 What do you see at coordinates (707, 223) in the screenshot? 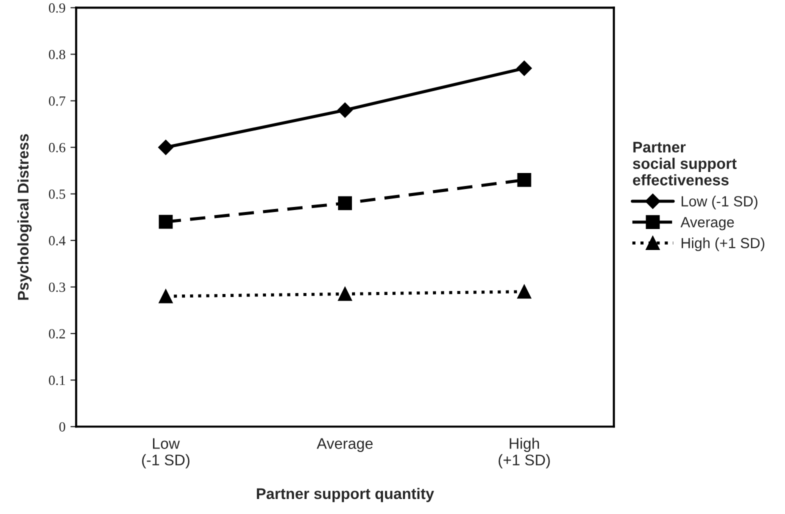
I see `legend-label: Average` at bounding box center [707, 223].